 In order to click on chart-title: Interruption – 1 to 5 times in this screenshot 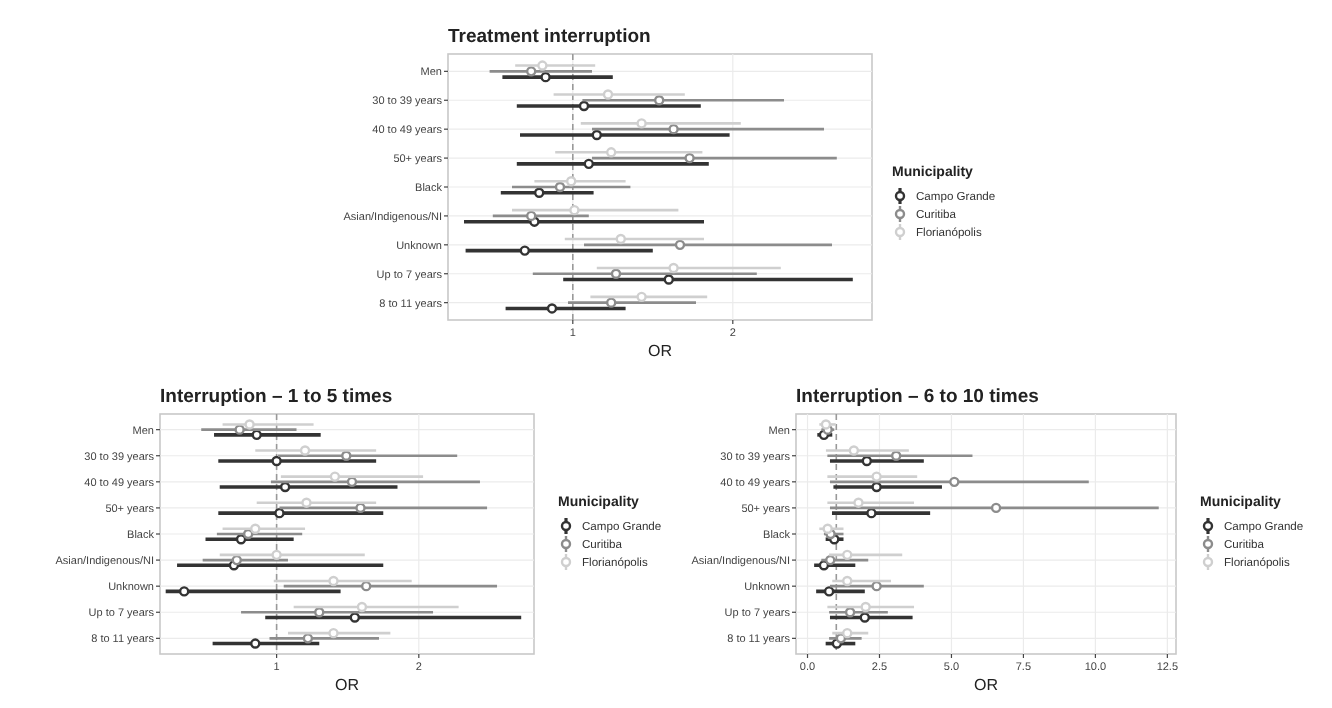, I will do `click(276, 397)`.